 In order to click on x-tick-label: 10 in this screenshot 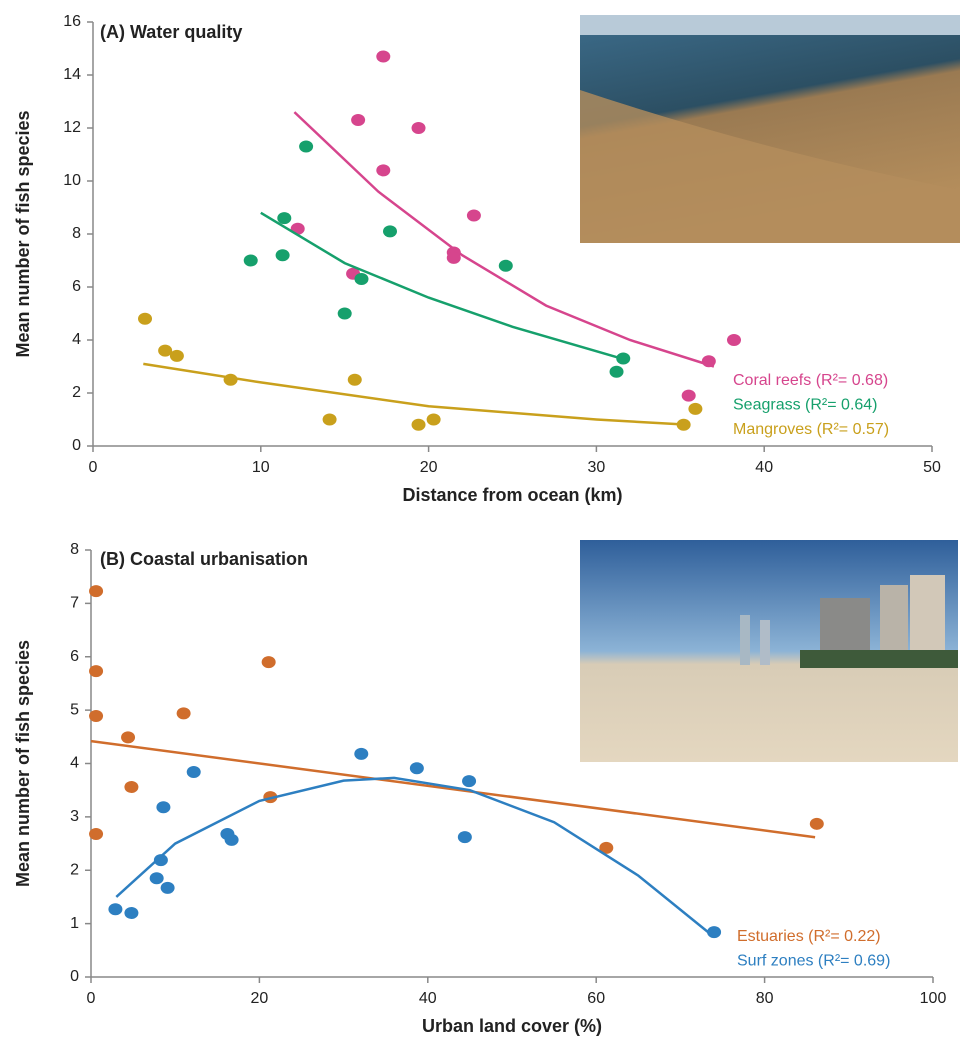, I will do `click(261, 467)`.